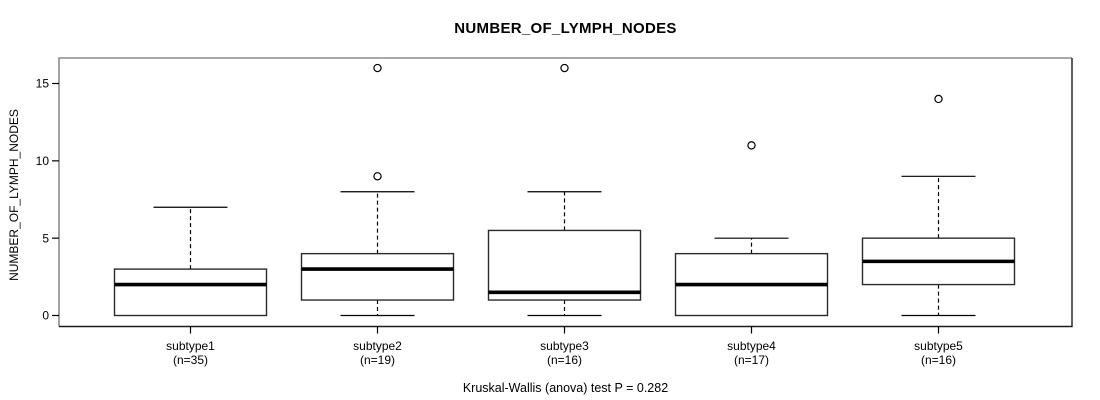  Describe the element at coordinates (43, 161) in the screenshot. I see `y-tick-label: 10` at that location.